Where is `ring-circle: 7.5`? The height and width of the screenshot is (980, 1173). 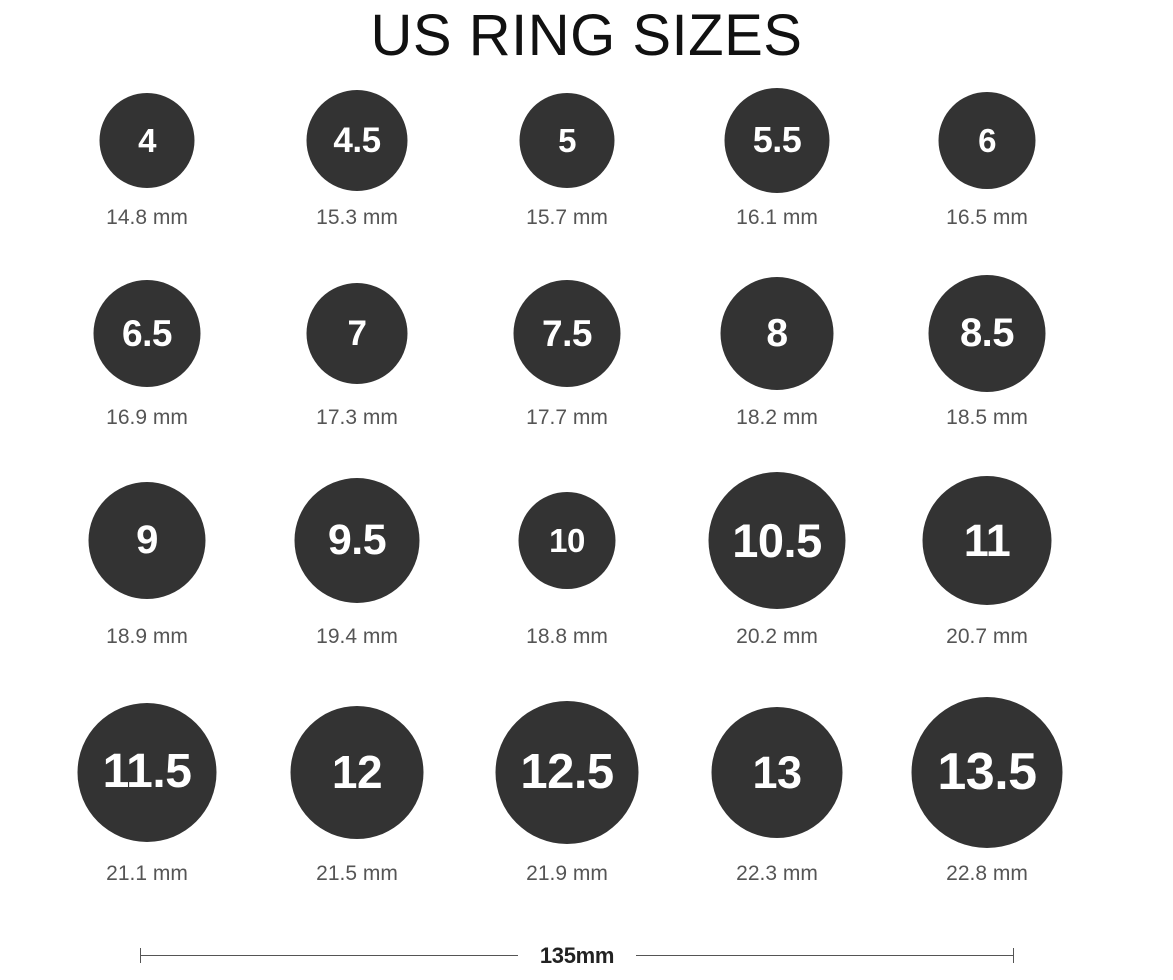
ring-circle: 7.5 is located at coordinates (567, 333).